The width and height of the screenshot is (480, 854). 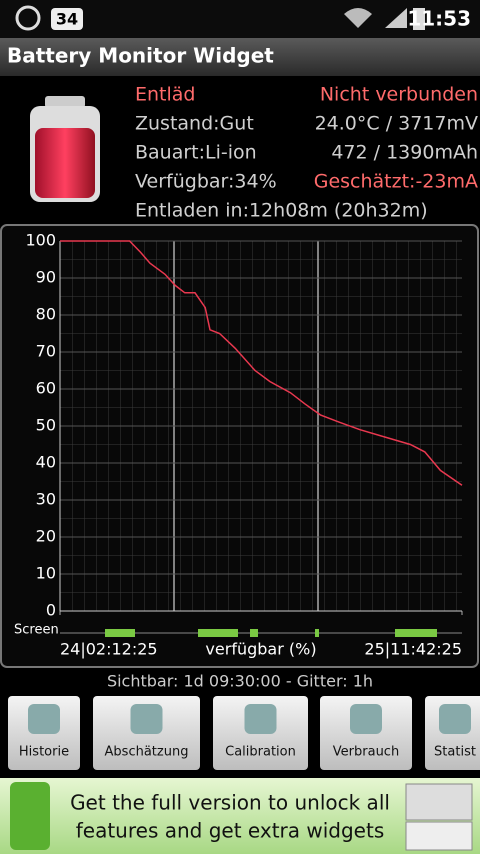 What do you see at coordinates (46, 499) in the screenshot?
I see `y-tick-label: 30` at bounding box center [46, 499].